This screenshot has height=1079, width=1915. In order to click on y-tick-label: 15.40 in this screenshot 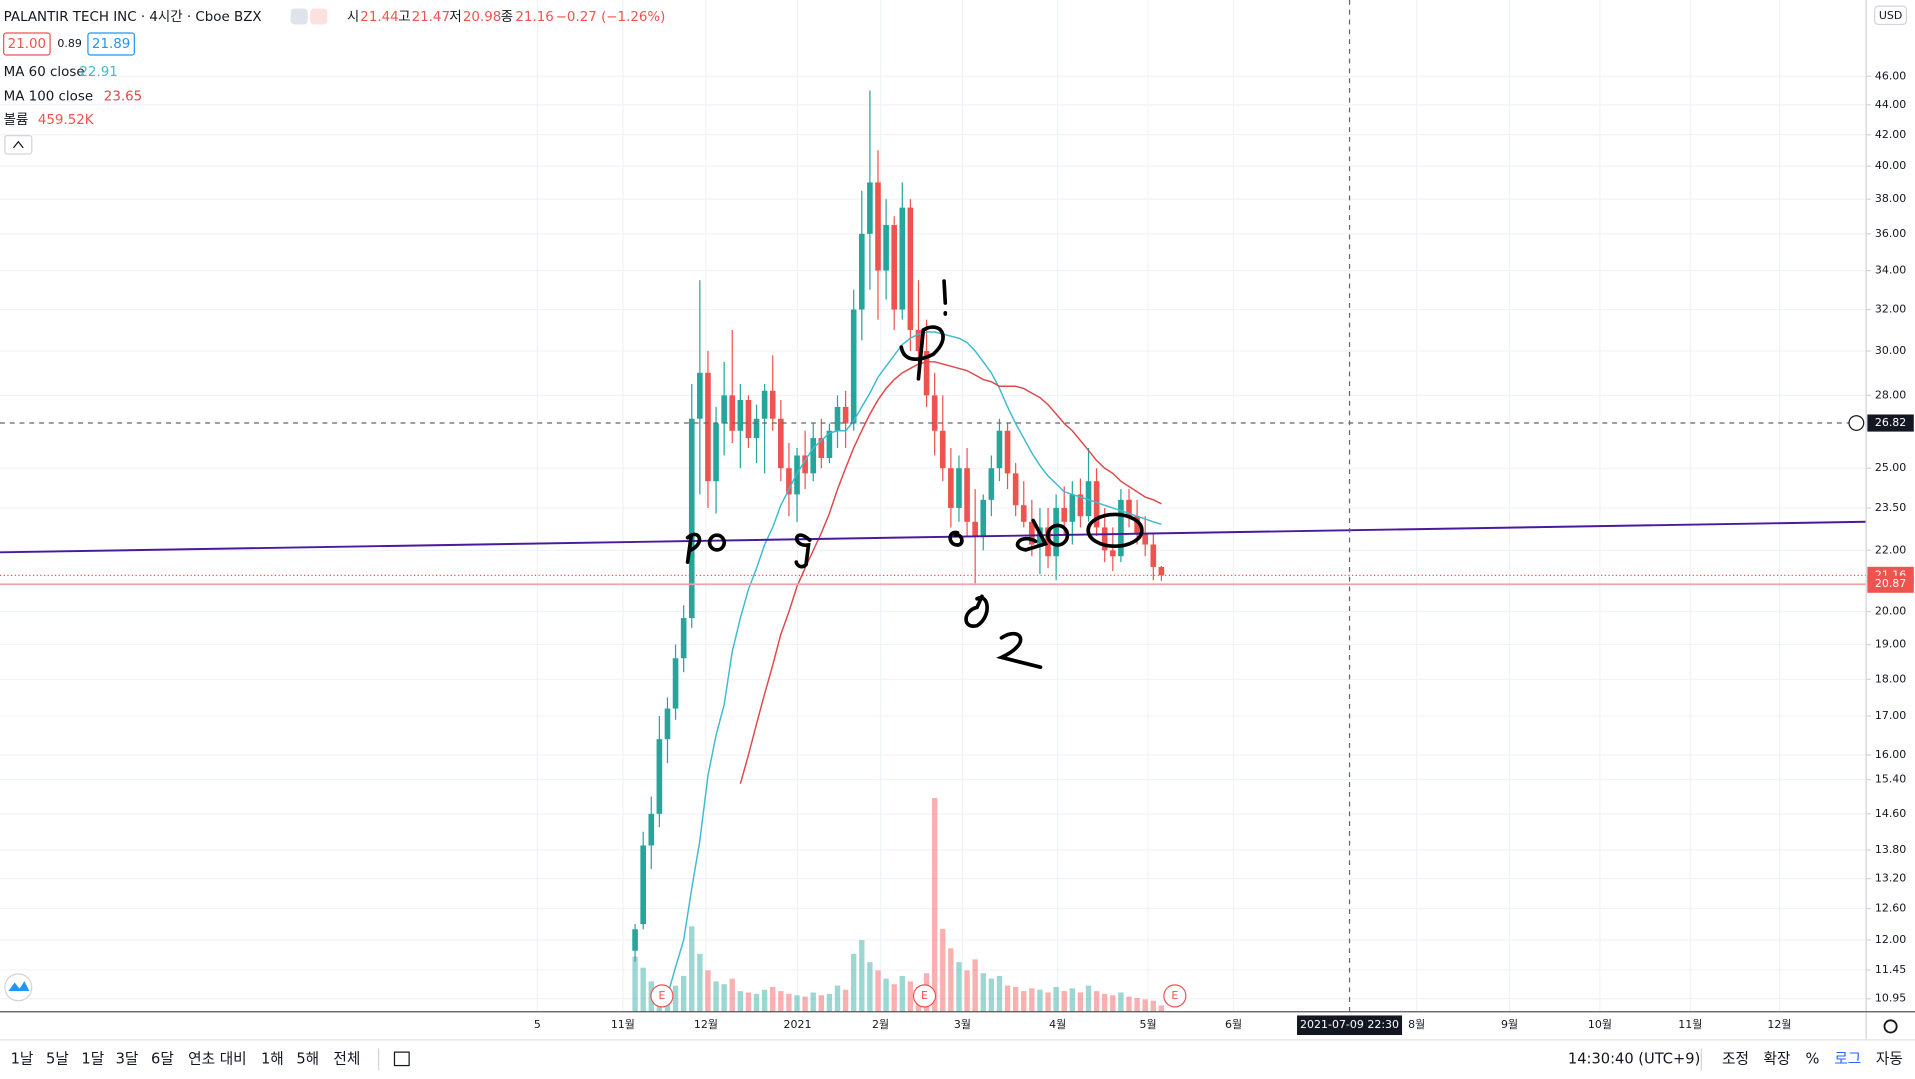, I will do `click(1890, 779)`.